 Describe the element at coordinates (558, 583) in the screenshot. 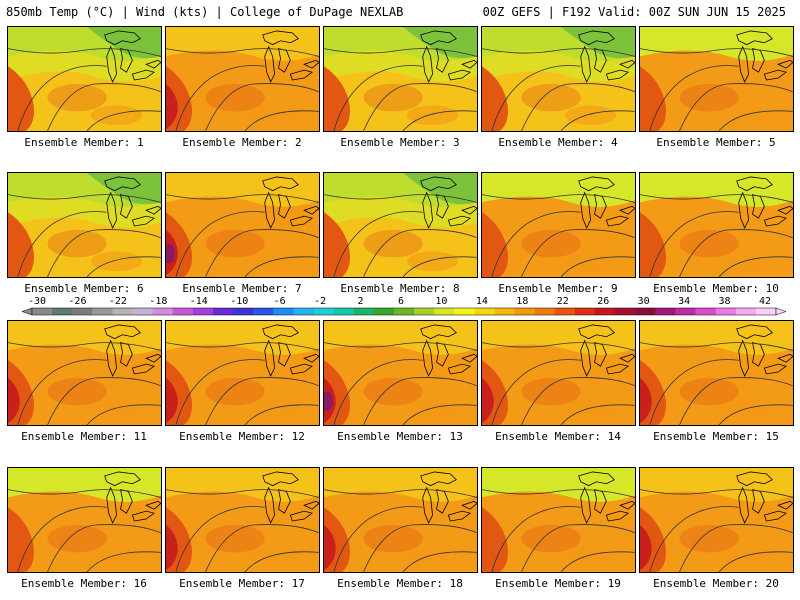

I see `member-caption: Ensemble Member: 19` at that location.